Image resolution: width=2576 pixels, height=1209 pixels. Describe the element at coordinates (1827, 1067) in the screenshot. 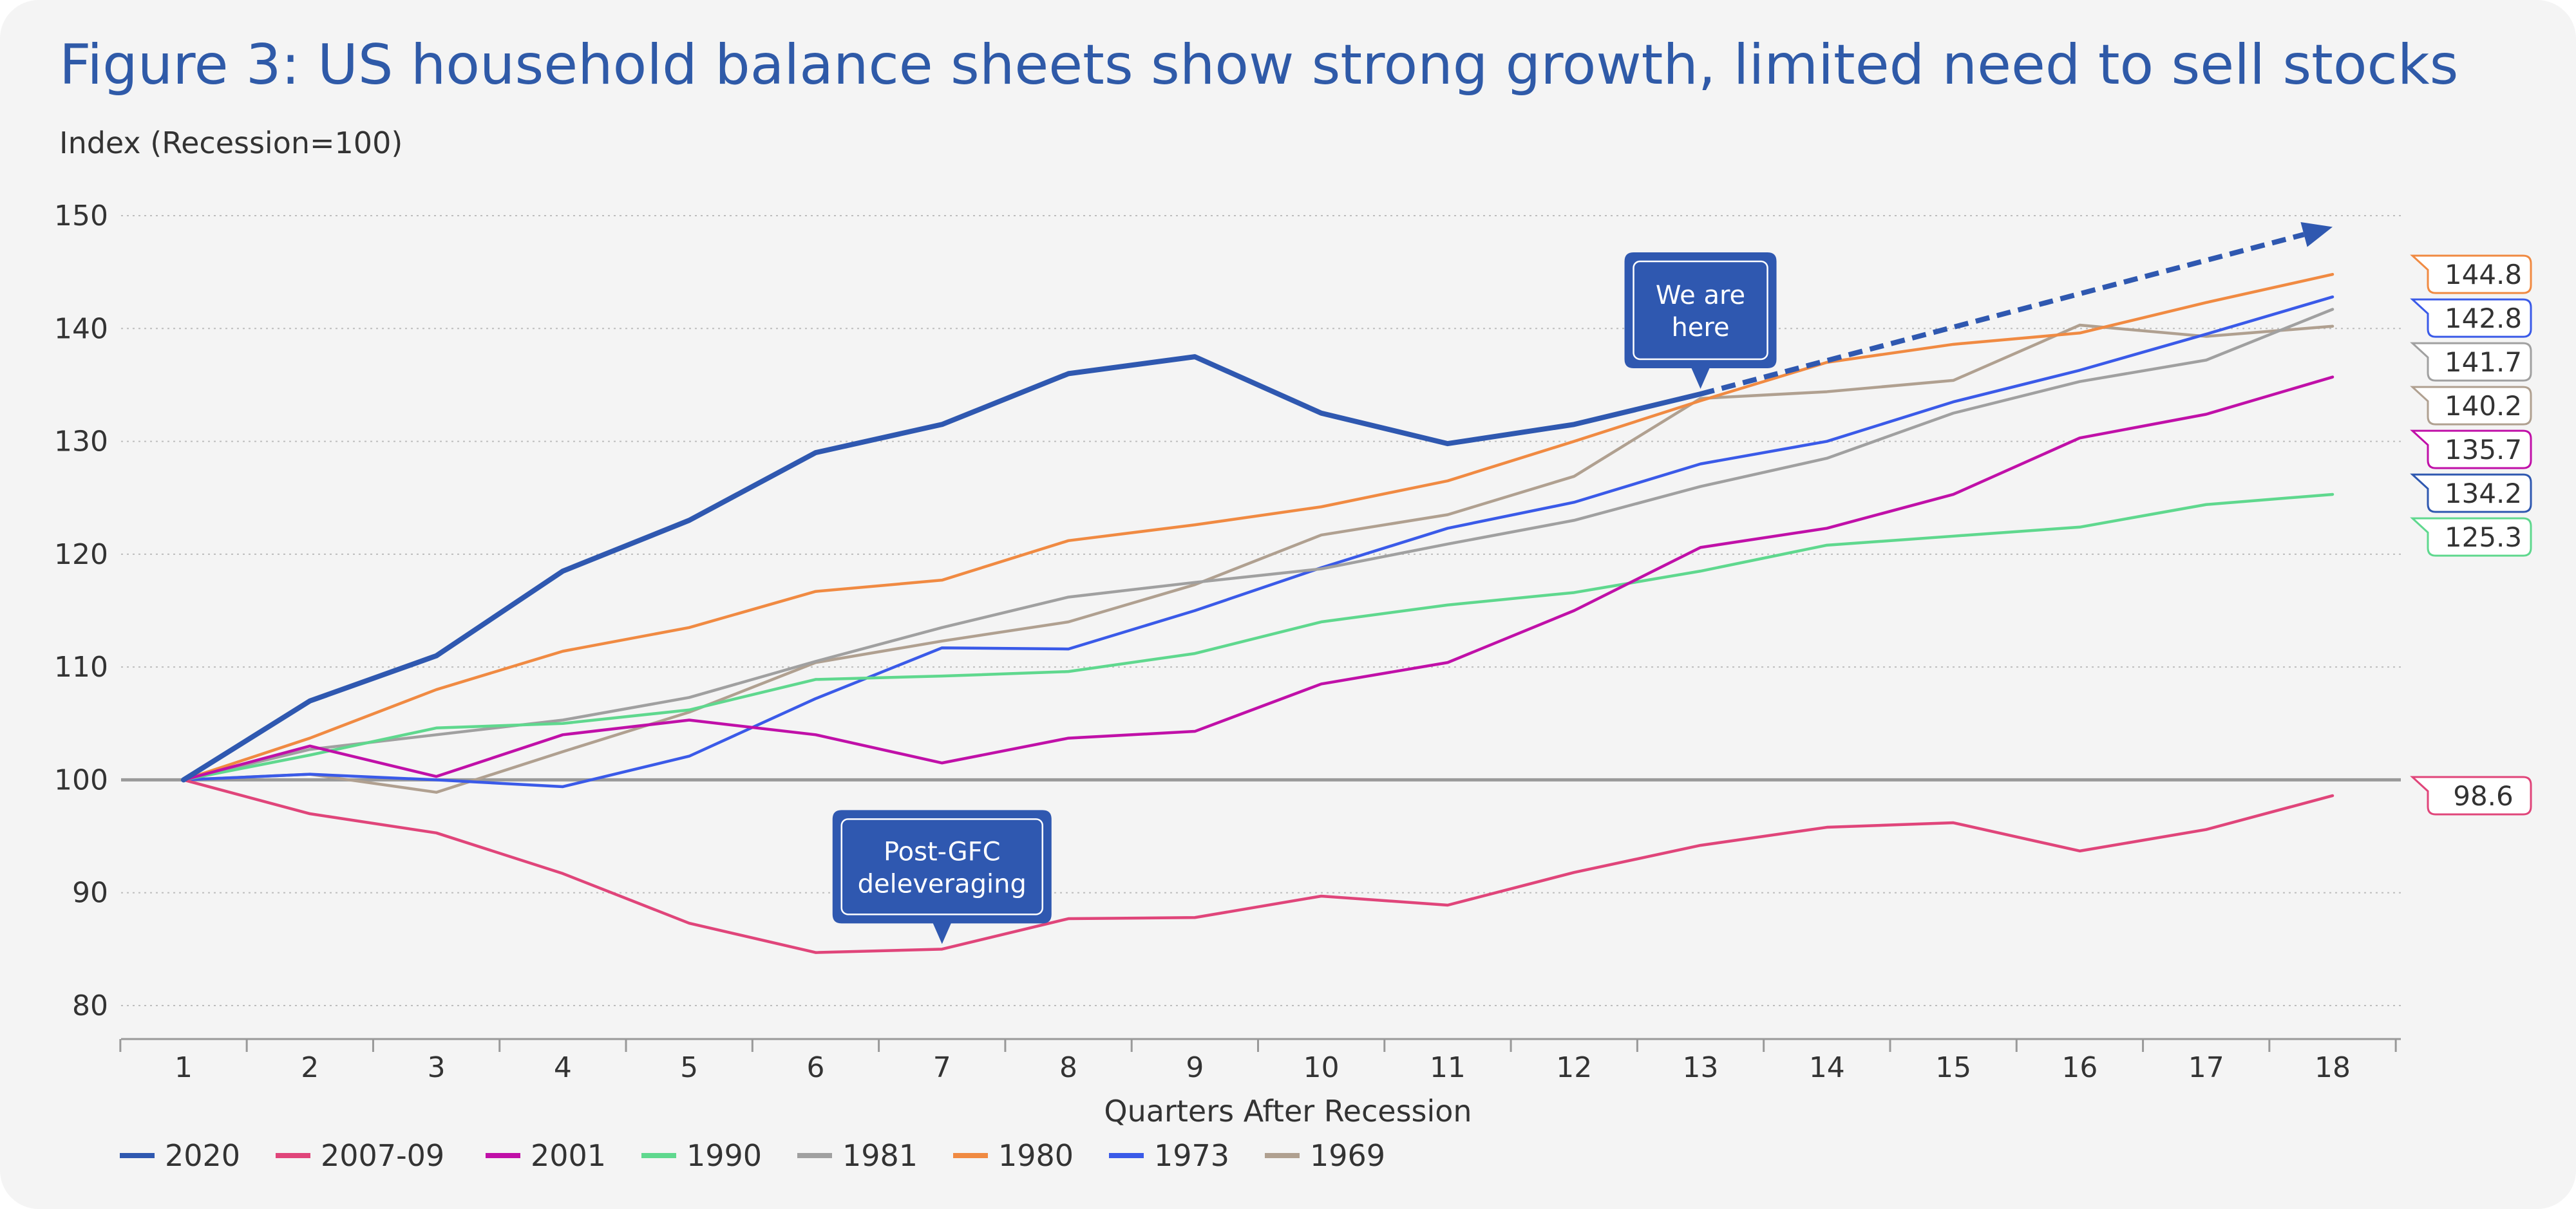

I see `x-tick-14: 14` at that location.